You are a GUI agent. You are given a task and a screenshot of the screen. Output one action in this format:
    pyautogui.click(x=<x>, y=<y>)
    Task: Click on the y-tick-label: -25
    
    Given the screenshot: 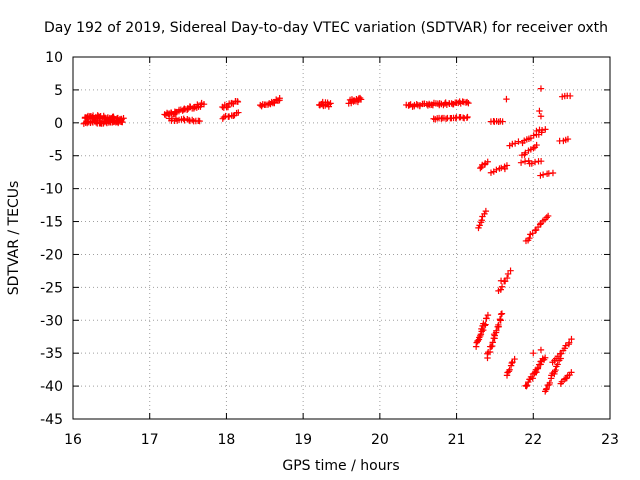 What is the action you would take?
    pyautogui.click(x=51, y=288)
    